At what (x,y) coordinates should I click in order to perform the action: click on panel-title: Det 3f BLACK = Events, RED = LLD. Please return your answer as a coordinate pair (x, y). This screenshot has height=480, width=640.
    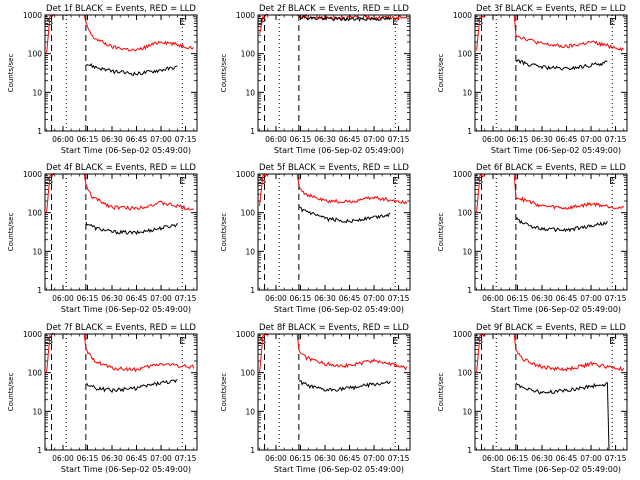
    Looking at the image, I should click on (551, 9).